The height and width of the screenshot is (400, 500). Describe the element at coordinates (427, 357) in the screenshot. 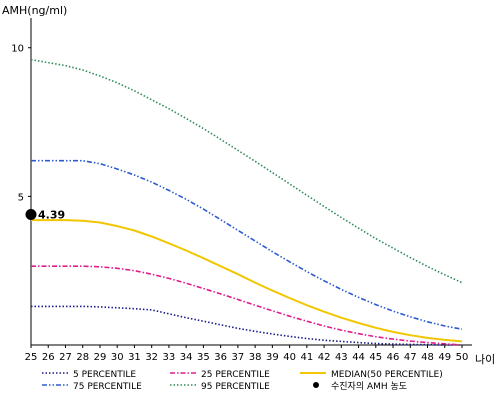

I see `x-tick-label: 48` at that location.